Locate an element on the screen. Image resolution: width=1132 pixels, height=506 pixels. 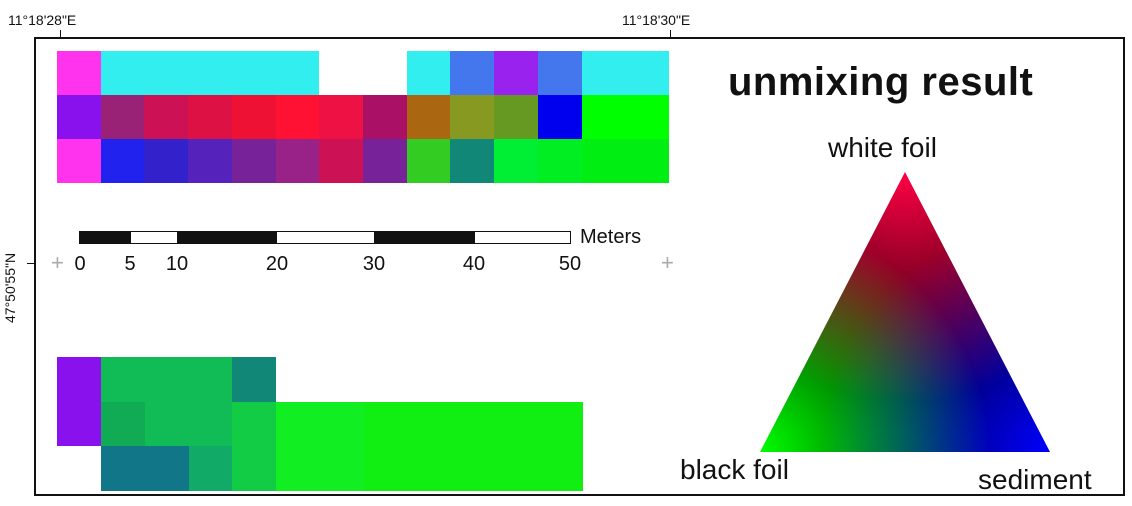
latitude-label: 47°50'55"N is located at coordinates (10, 287).